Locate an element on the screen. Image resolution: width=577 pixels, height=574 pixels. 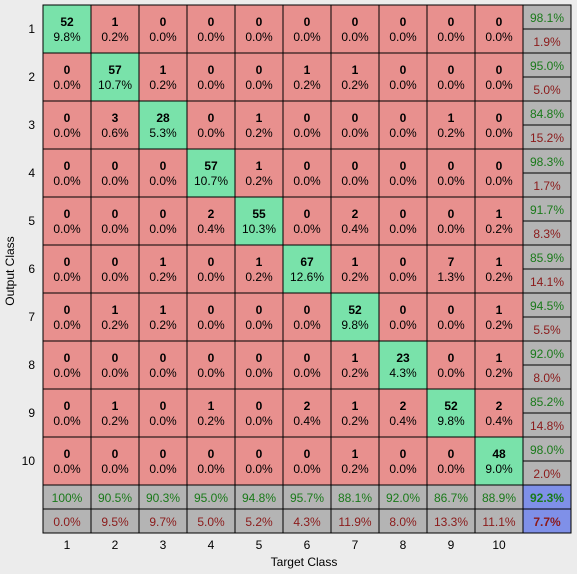
y-tick-label: 5 is located at coordinates (31, 221).